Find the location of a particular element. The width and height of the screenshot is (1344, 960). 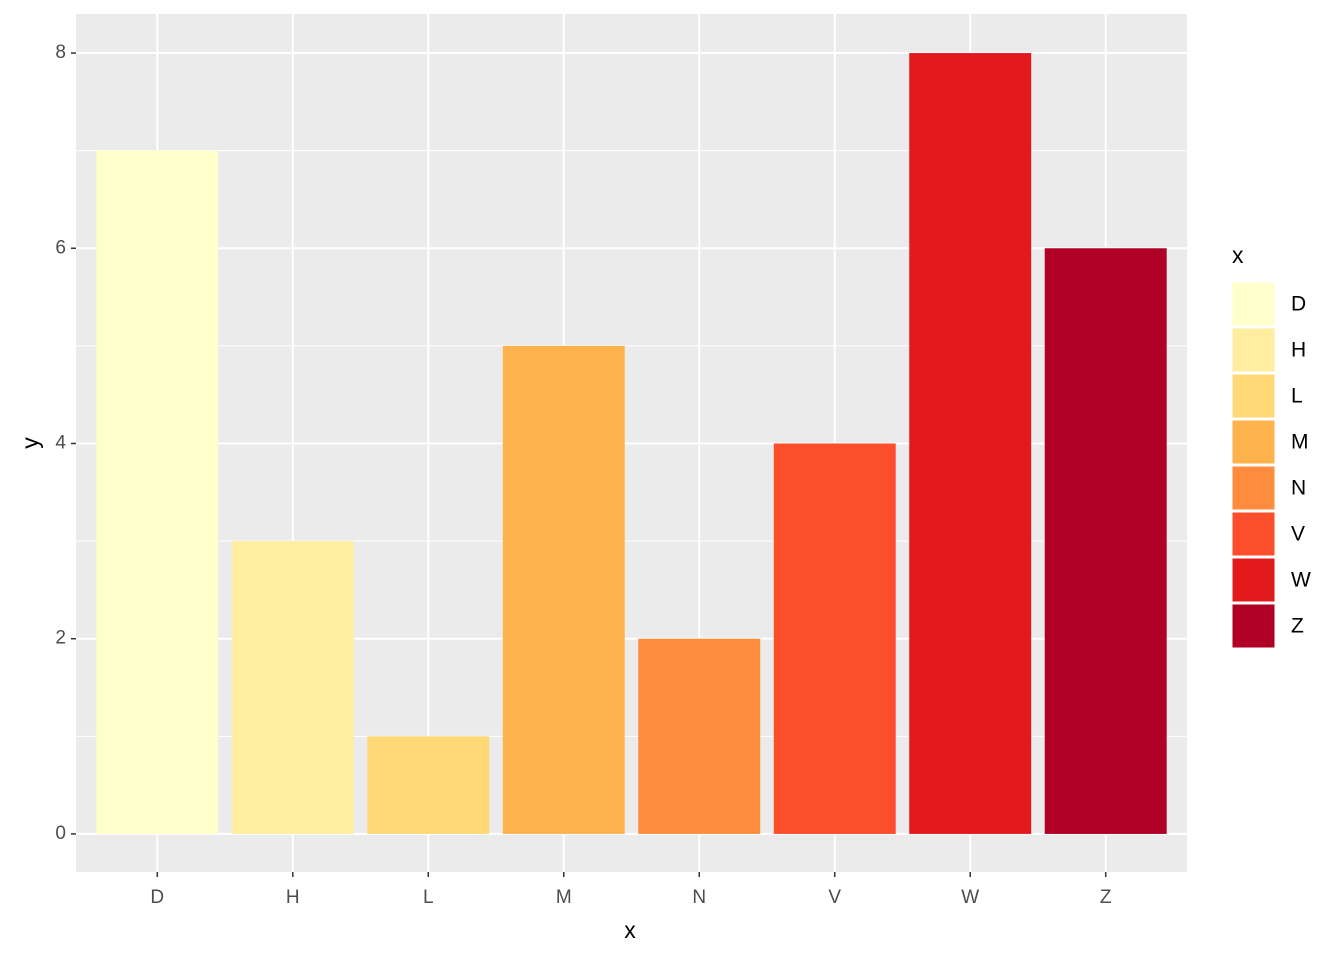

legend-label: W is located at coordinates (1301, 580).